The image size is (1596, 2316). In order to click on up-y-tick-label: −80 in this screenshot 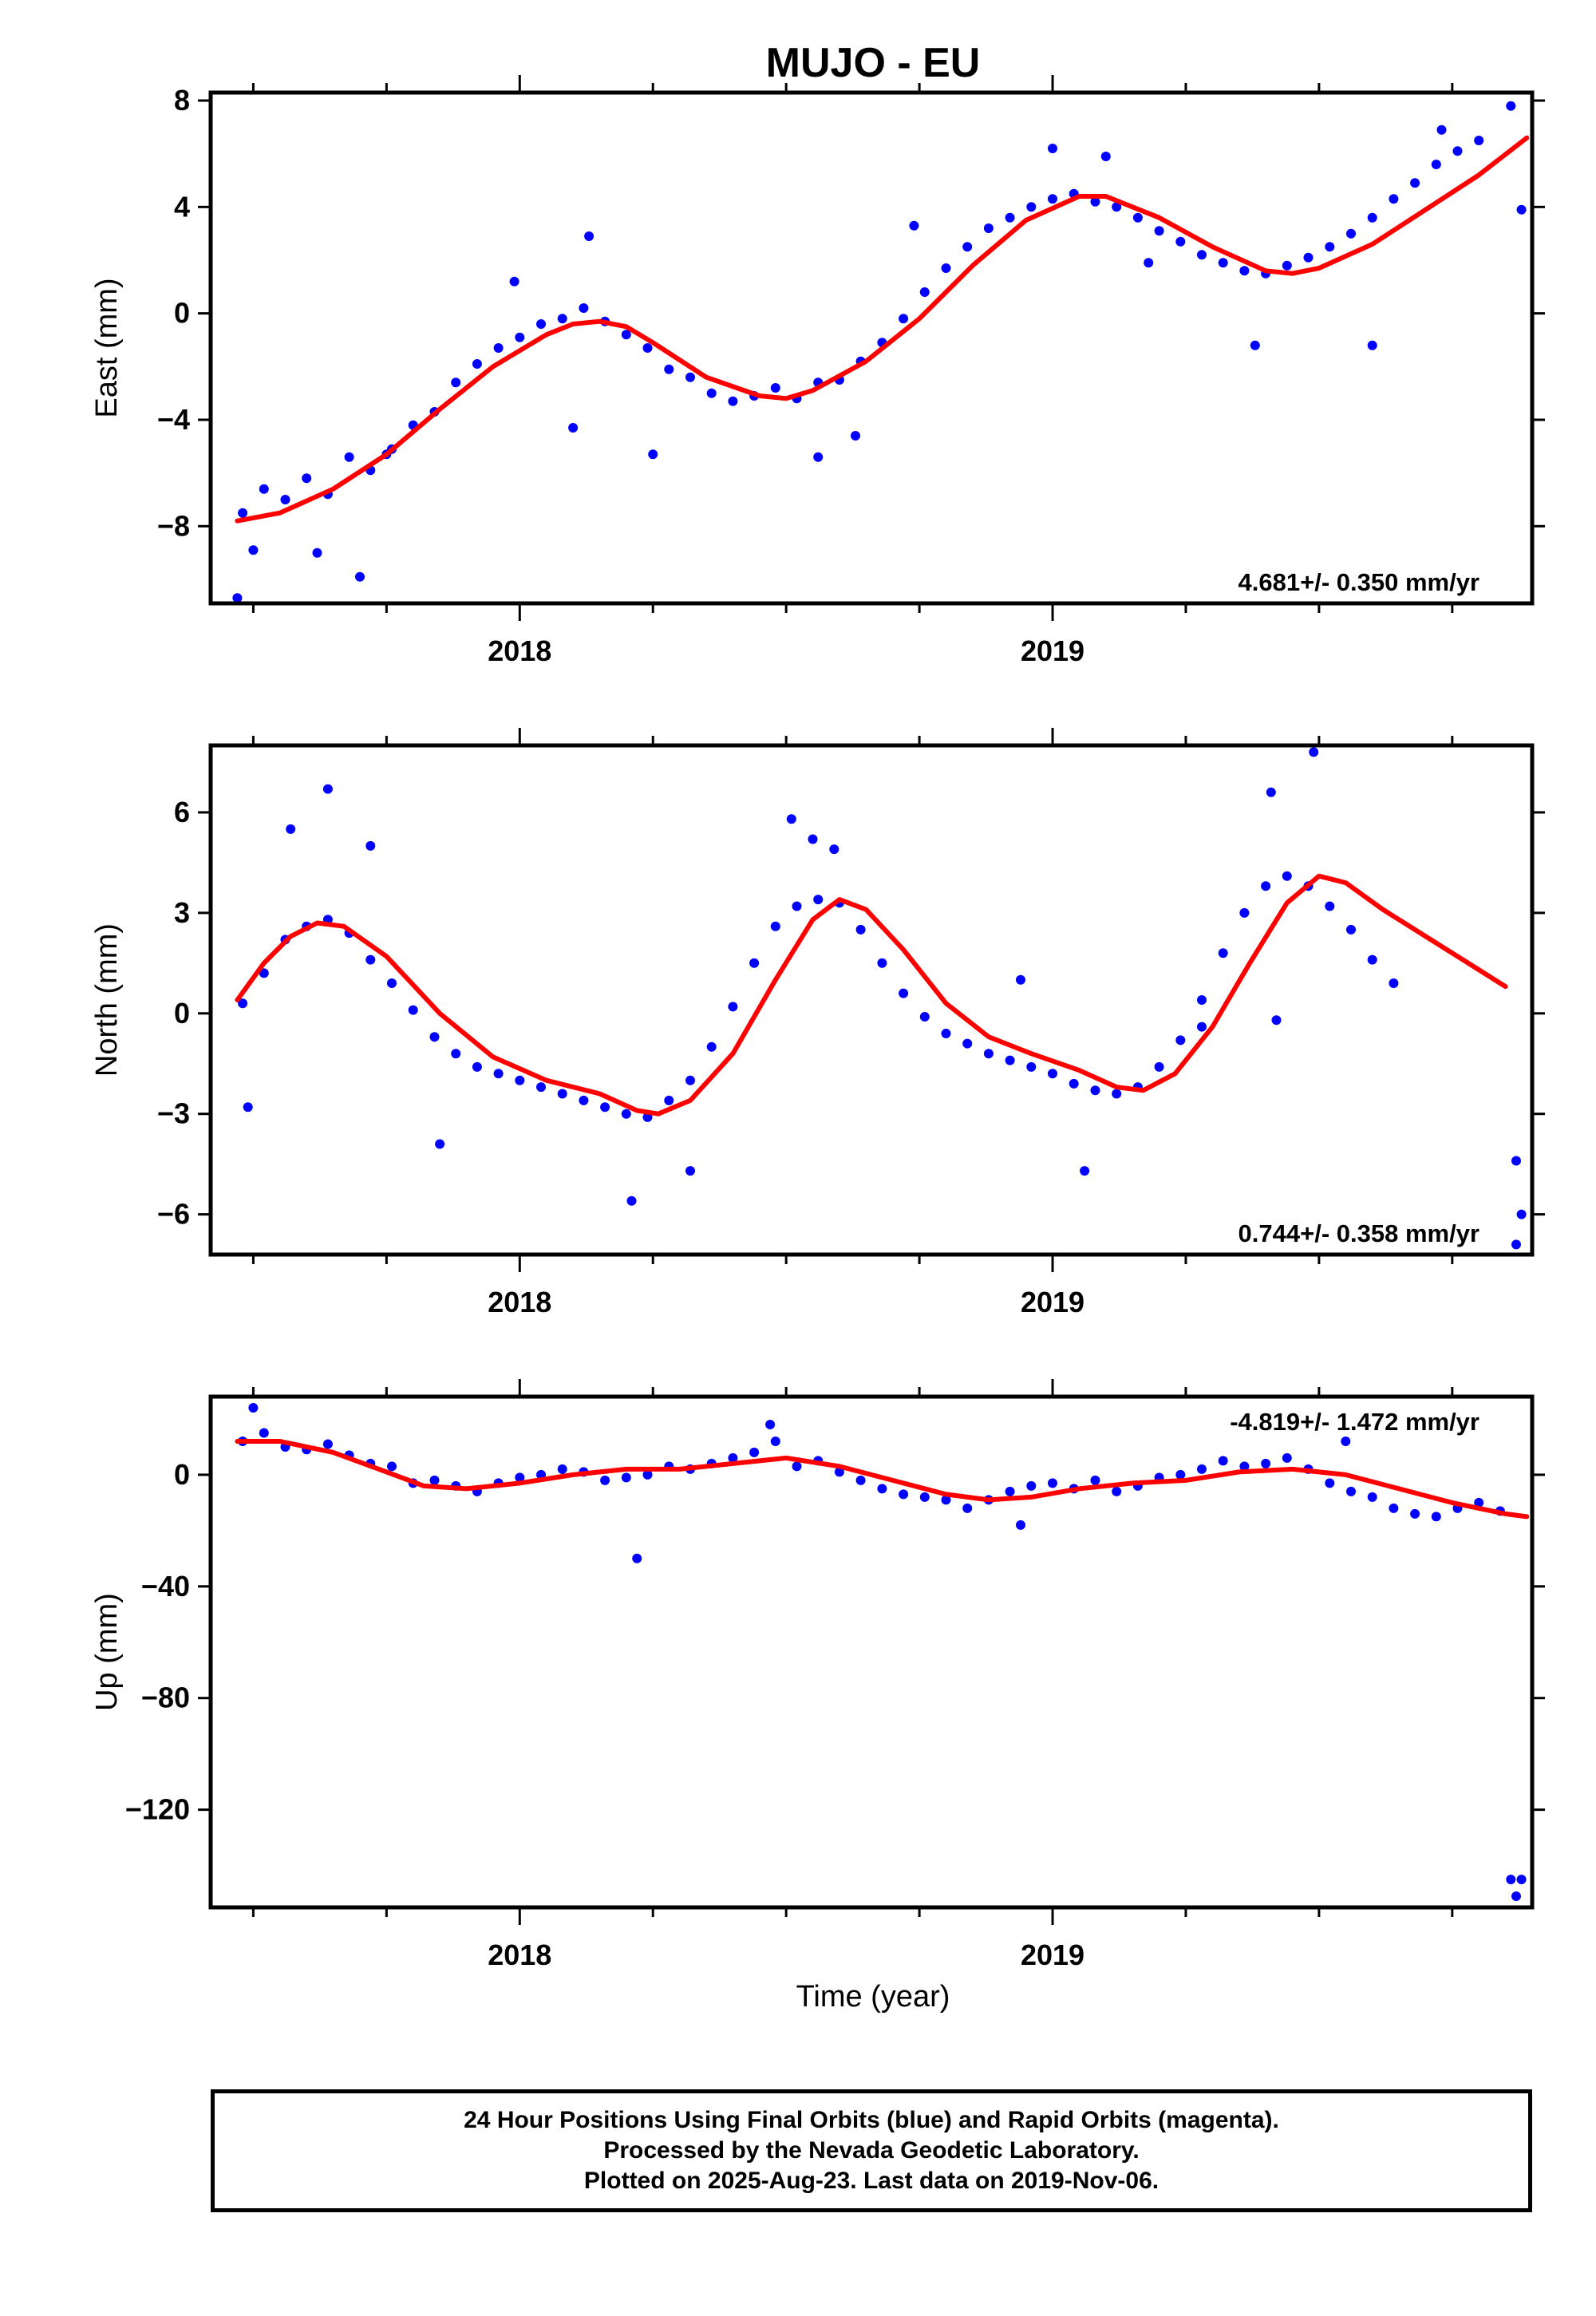, I will do `click(165, 1698)`.